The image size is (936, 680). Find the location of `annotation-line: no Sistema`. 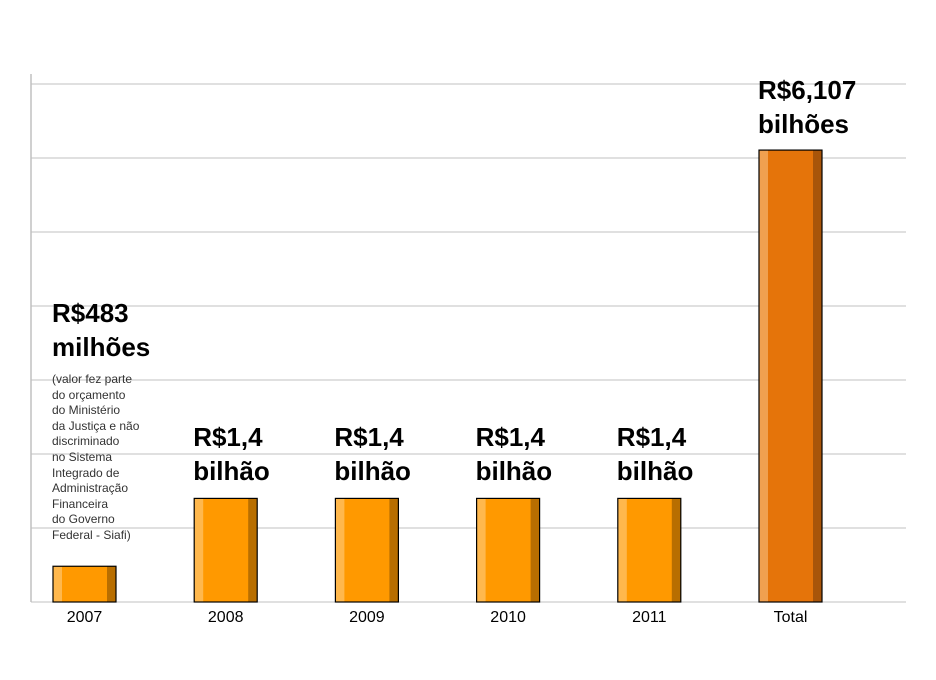

annotation-line: no Sistema is located at coordinates (82, 456).